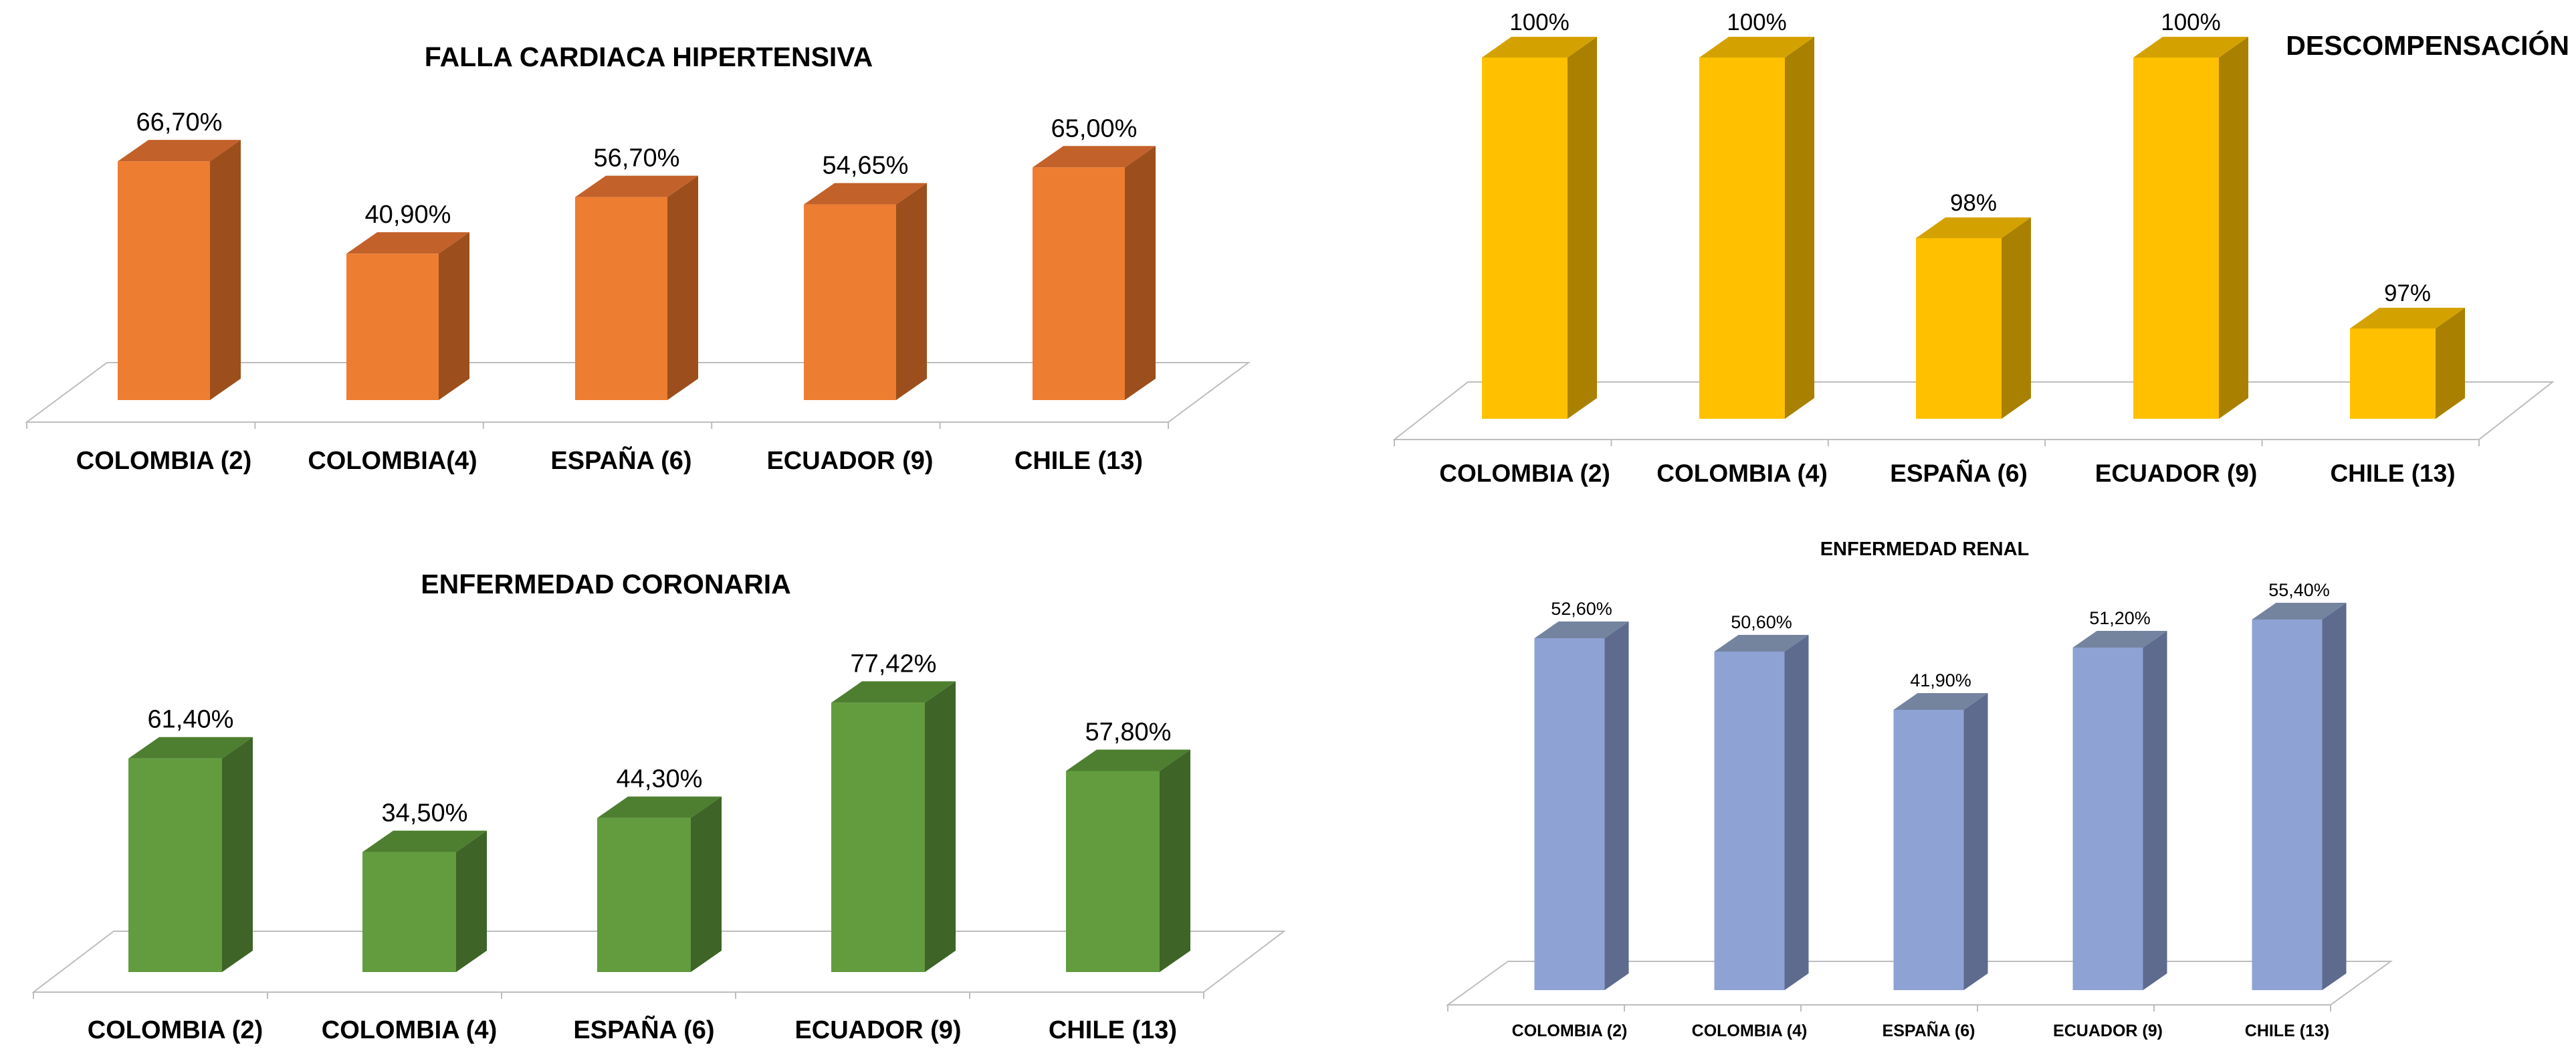 Image resolution: width=2576 pixels, height=1051 pixels. What do you see at coordinates (2407, 293) in the screenshot?
I see `data-label: 97%` at bounding box center [2407, 293].